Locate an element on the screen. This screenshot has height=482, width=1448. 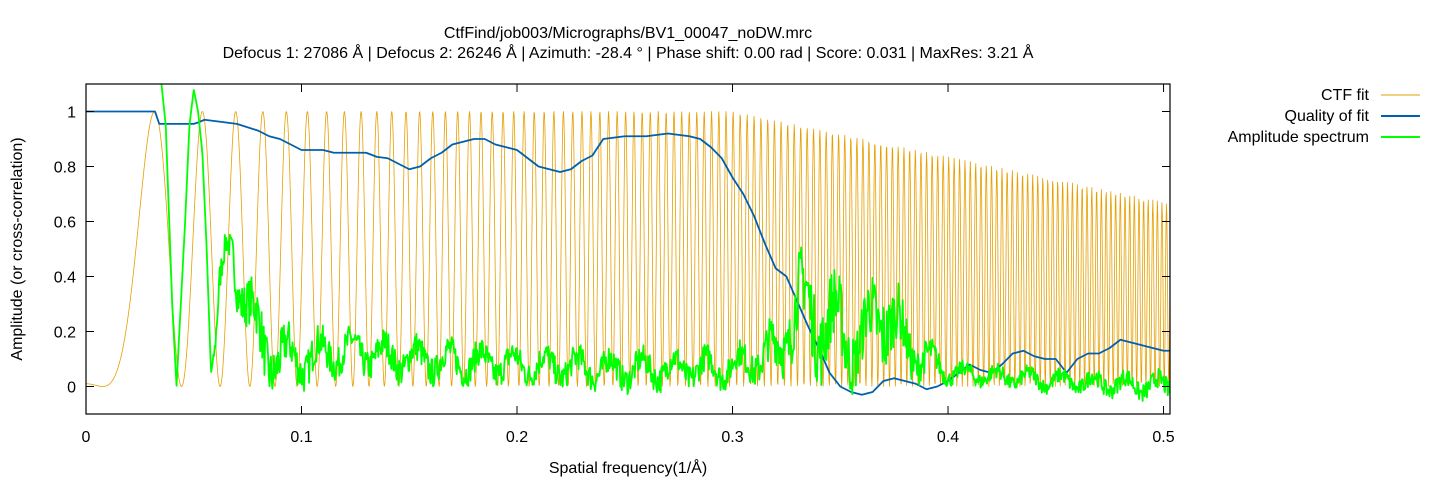
legend-label: Quality of fit is located at coordinates (1327, 116).